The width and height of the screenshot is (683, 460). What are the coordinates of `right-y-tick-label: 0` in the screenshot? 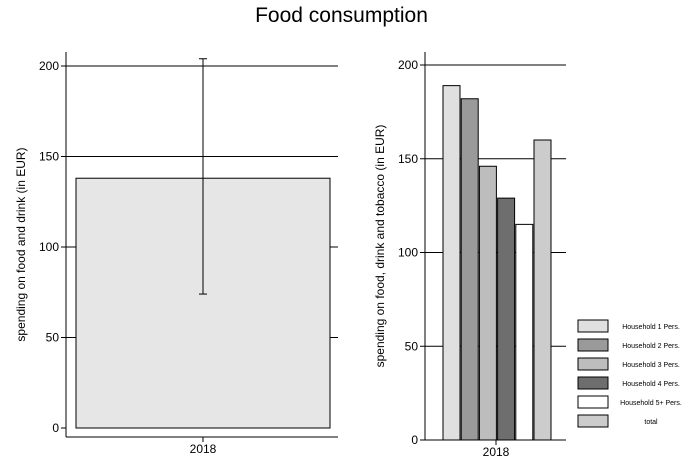 It's located at (414, 440).